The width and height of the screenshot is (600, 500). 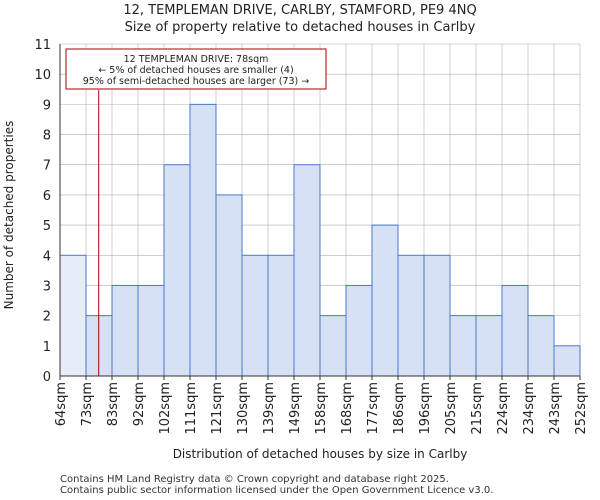 What do you see at coordinates (529, 408) in the screenshot?
I see `x-tick-label: 234sqm` at bounding box center [529, 408].